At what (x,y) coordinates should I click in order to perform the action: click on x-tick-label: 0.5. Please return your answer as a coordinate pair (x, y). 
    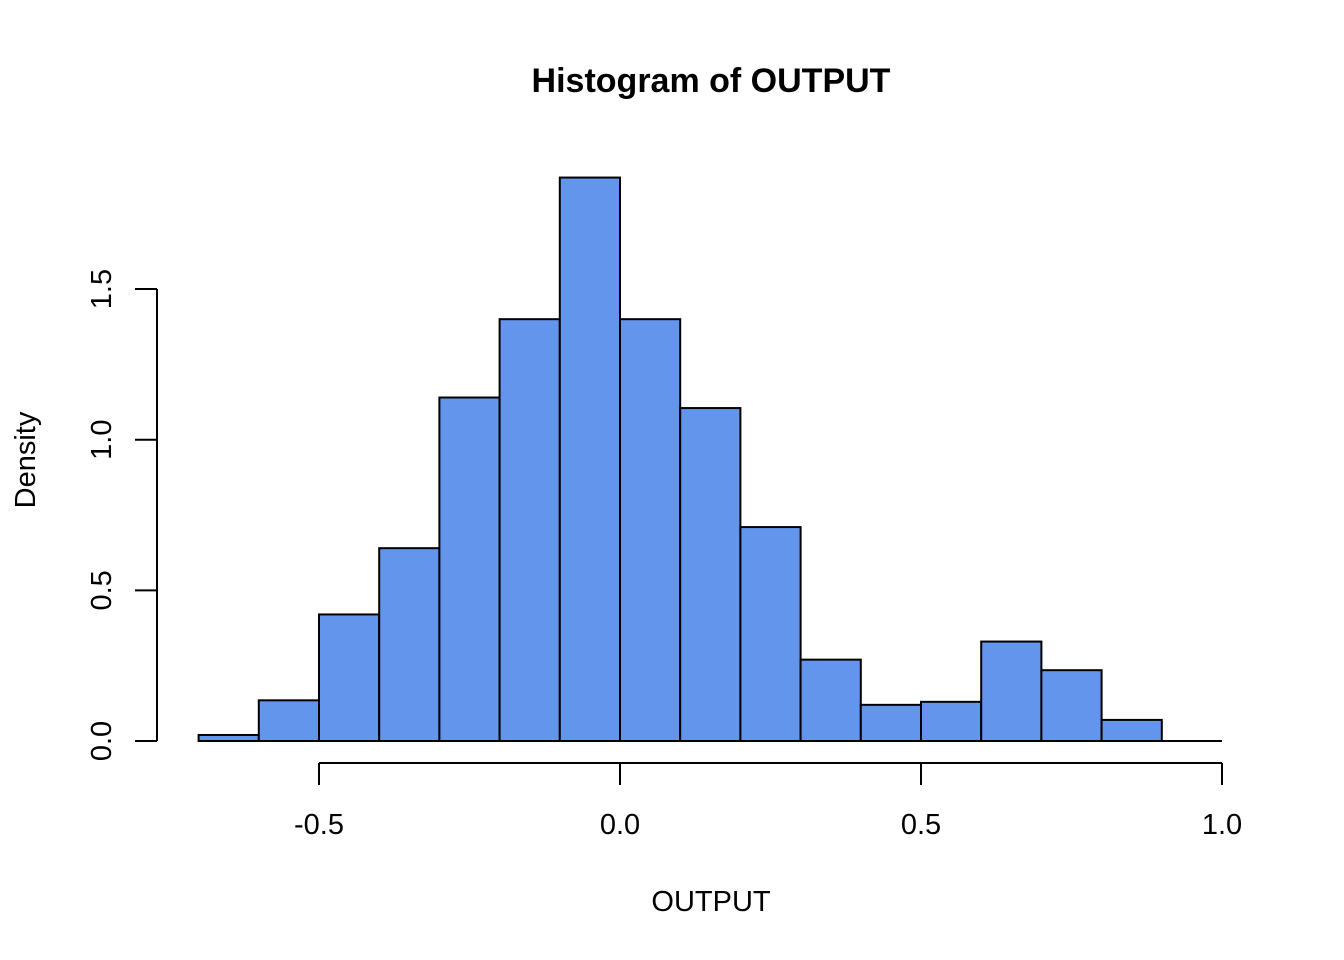
    Looking at the image, I should click on (921, 825).